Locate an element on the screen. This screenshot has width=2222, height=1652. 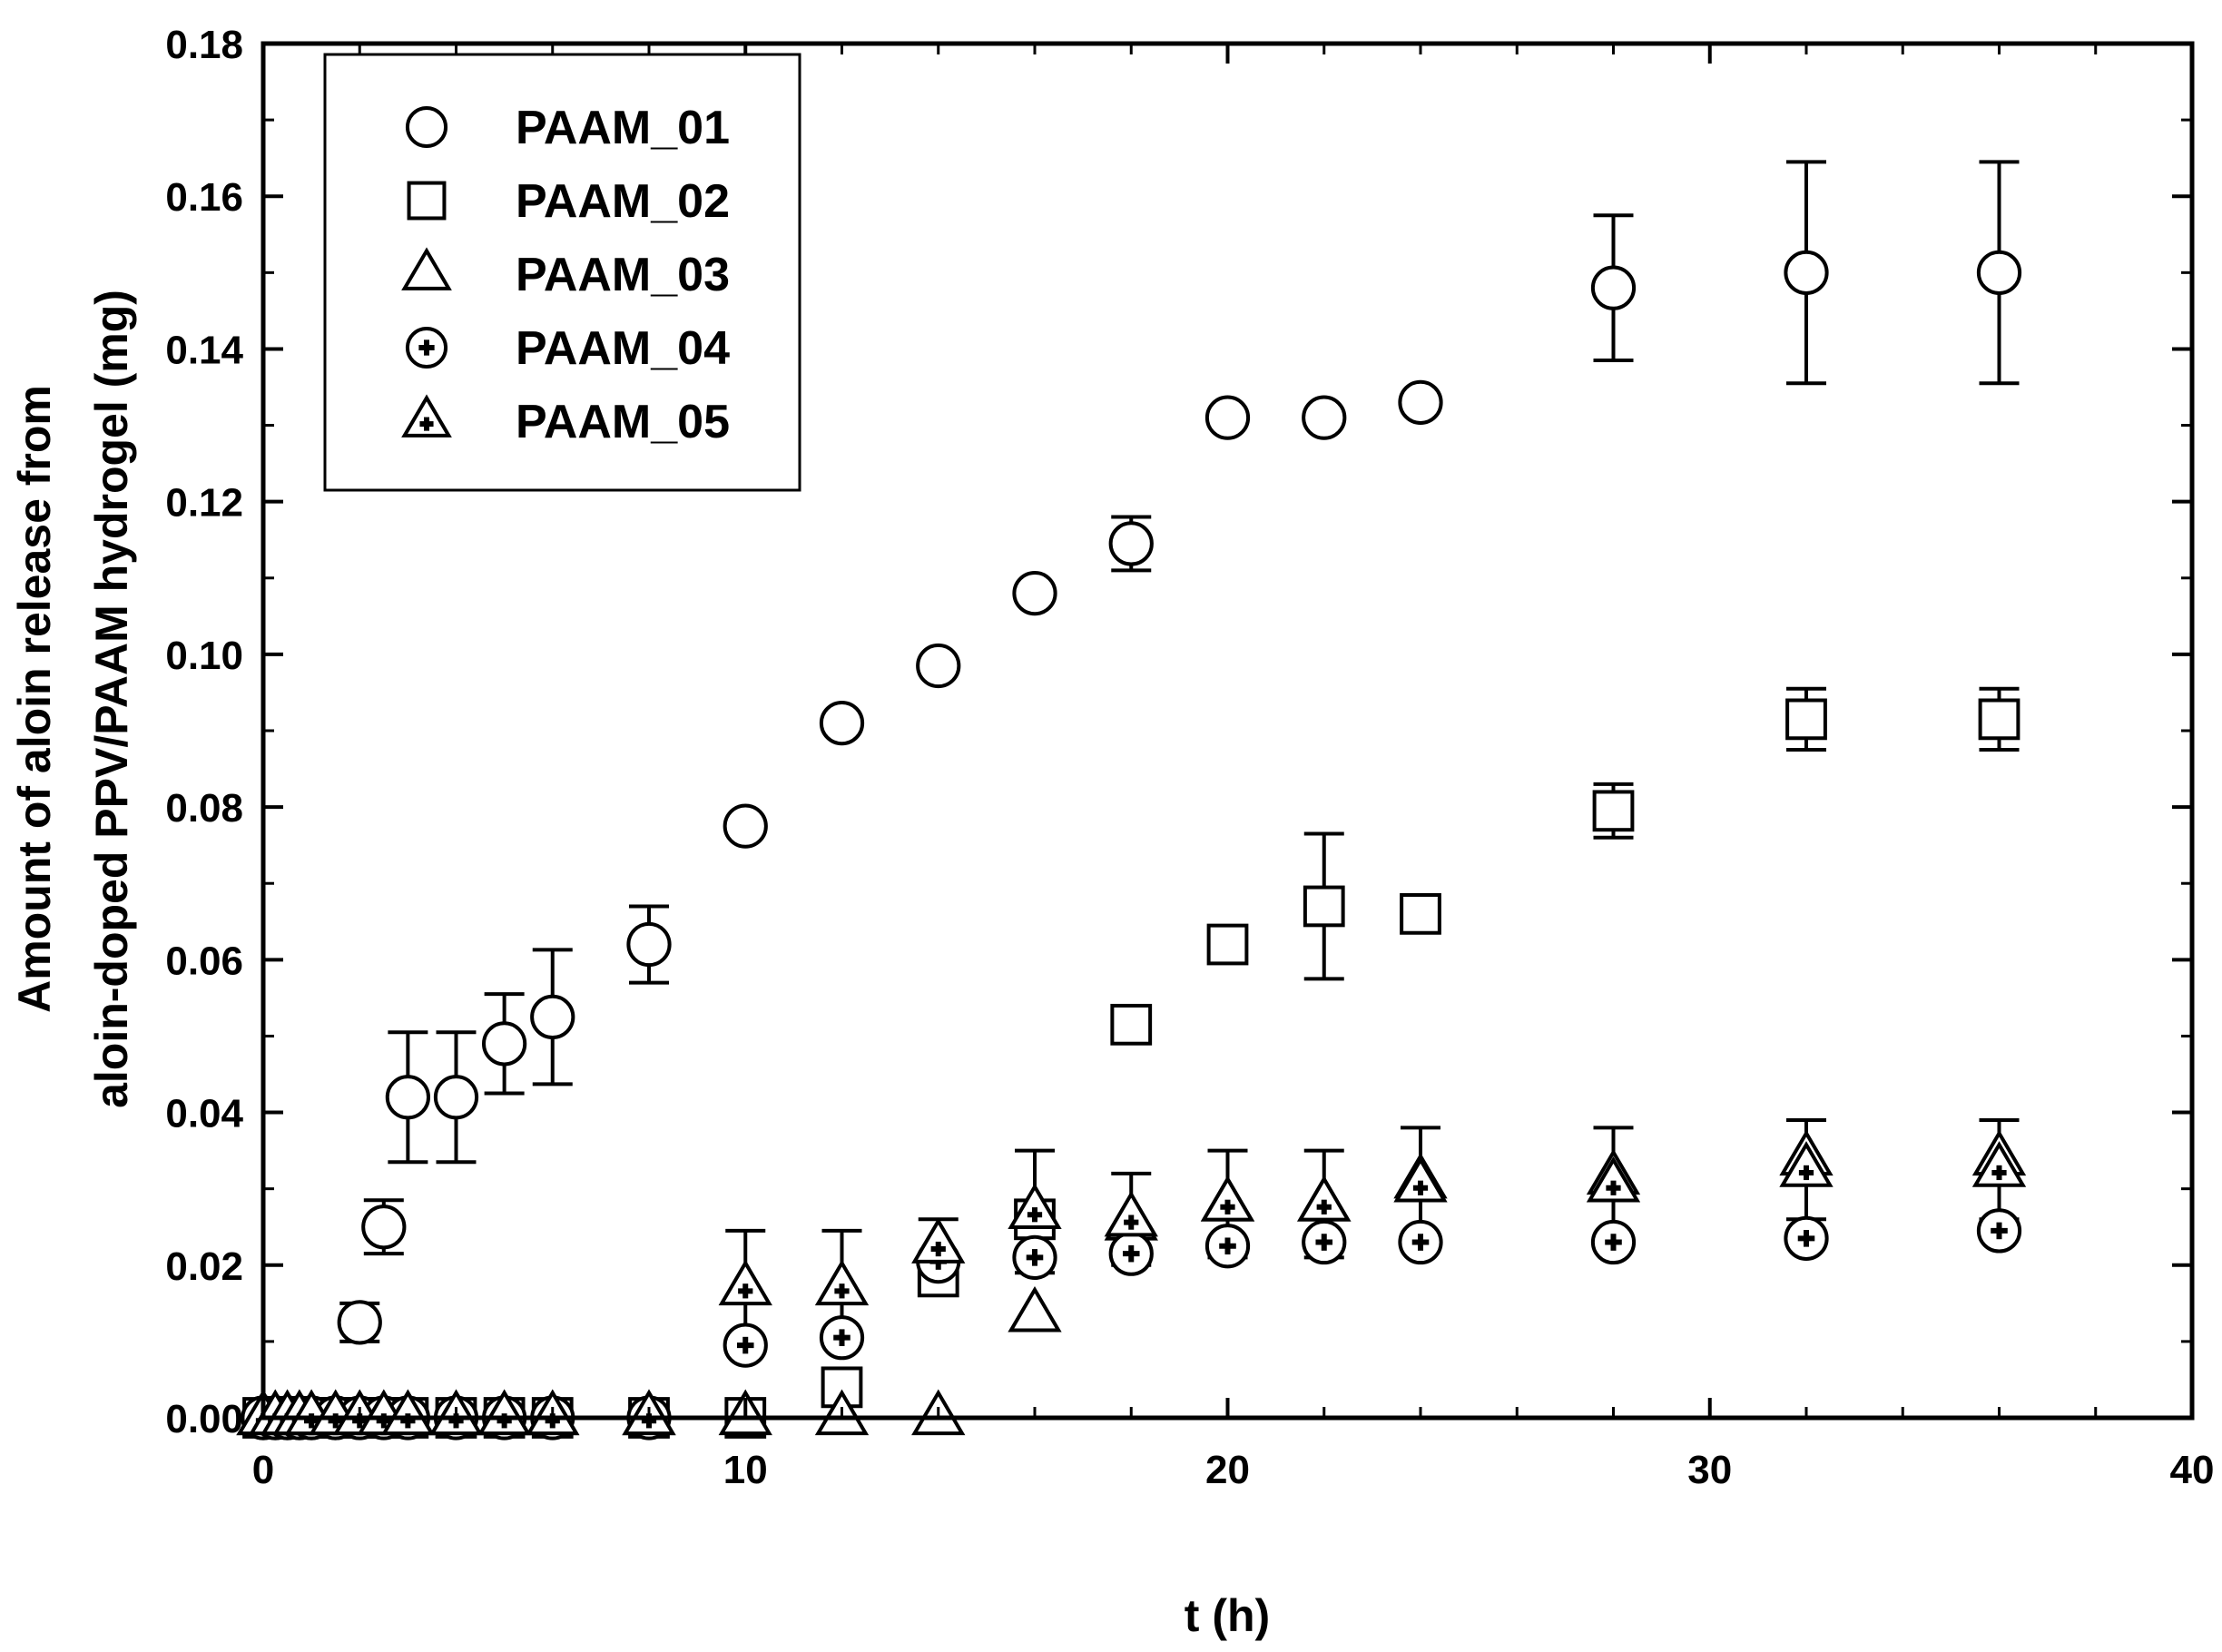
x-tick-label: 20 is located at coordinates (1228, 1470).